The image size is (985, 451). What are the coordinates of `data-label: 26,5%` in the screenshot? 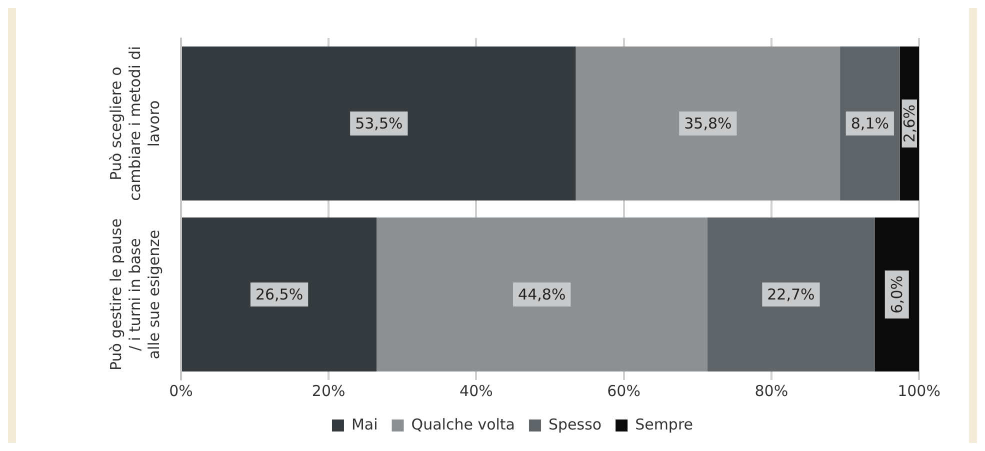 It's located at (279, 294).